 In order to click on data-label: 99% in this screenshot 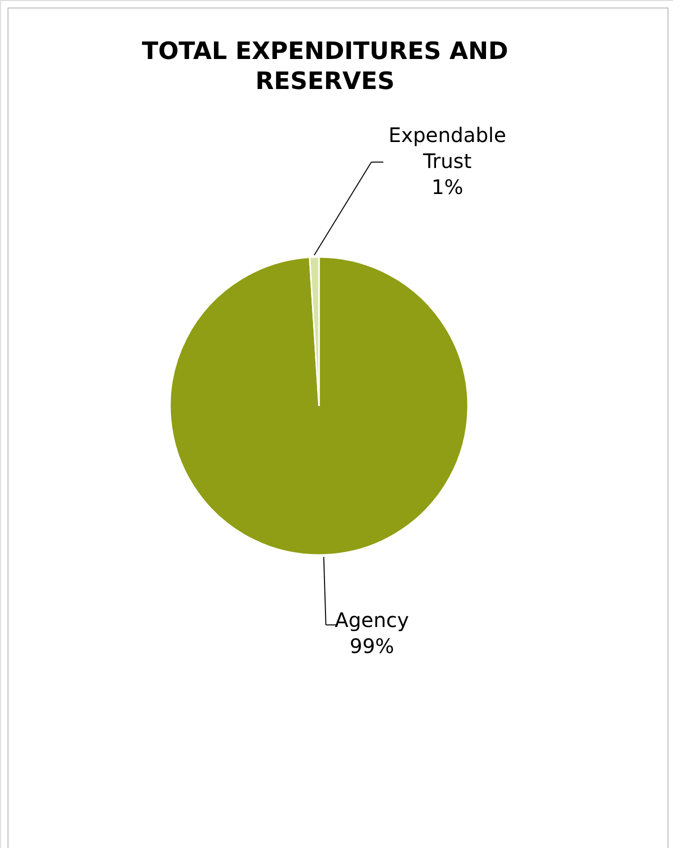, I will do `click(372, 646)`.